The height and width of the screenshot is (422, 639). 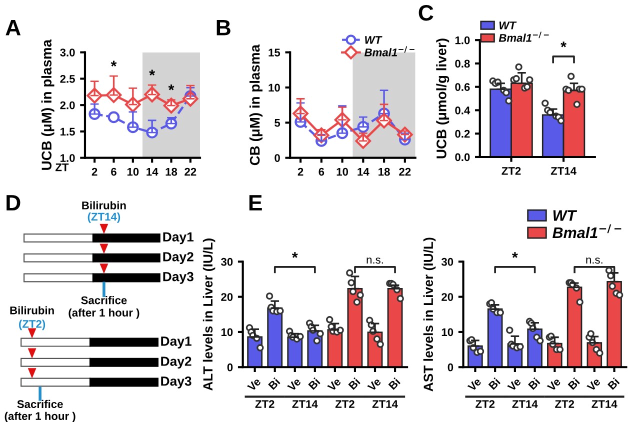 I want to click on y-tick-label: 5, so click(x=277, y=123).